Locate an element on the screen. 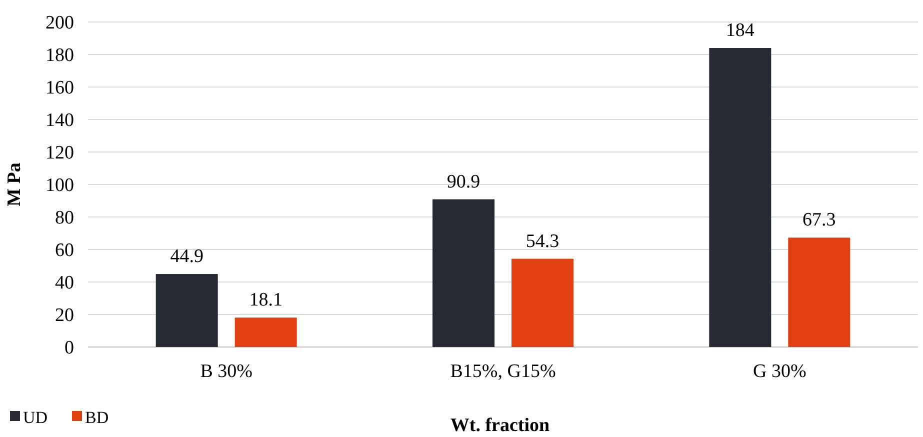 The image size is (923, 437). y-tick-label: 140 is located at coordinates (60, 121).